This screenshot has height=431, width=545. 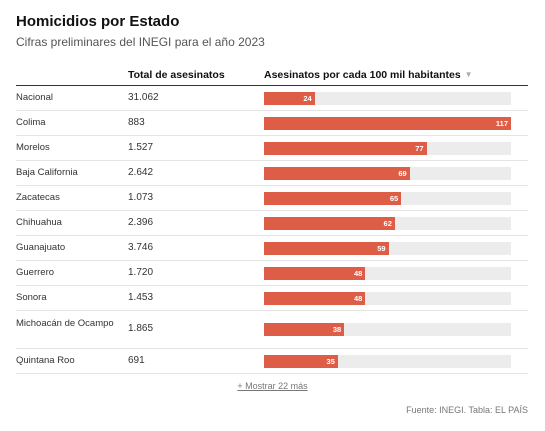 I want to click on state-name: Michoacán de Ocampo, so click(x=65, y=323).